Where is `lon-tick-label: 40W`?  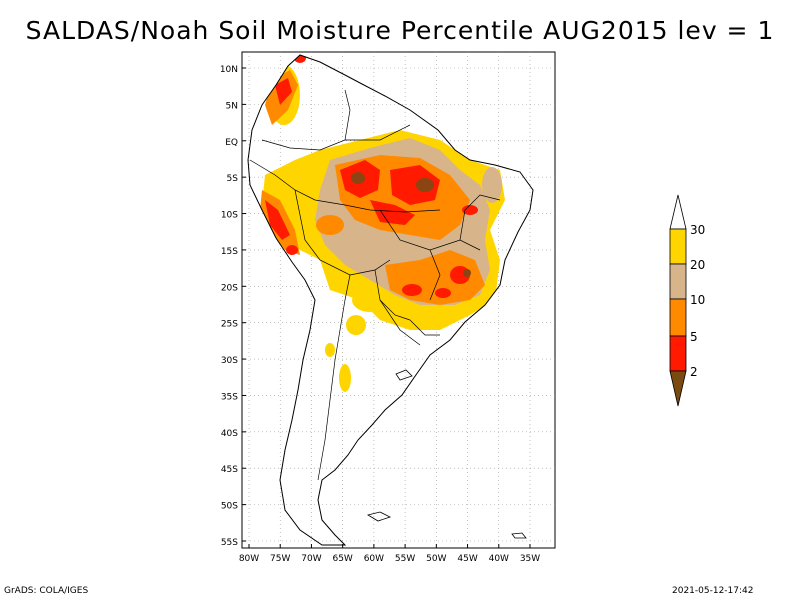
lon-tick-label: 40W is located at coordinates (499, 559).